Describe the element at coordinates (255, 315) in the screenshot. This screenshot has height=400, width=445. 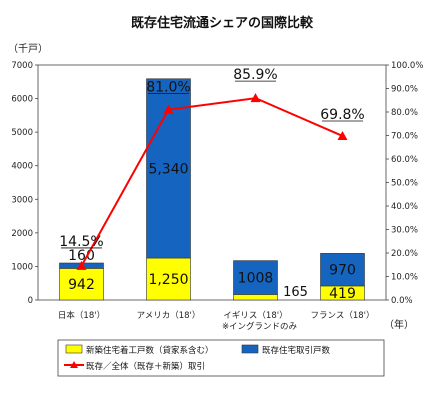
I see `x-tick-label: イギリス（18'）` at that location.